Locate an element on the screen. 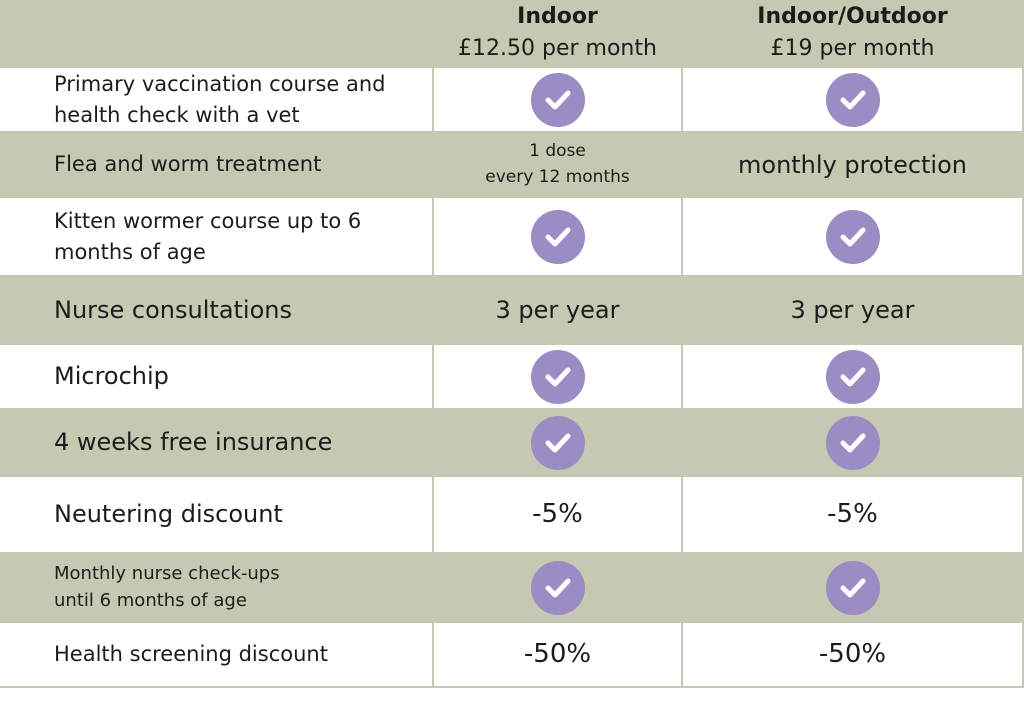  table-row: Nurse consultations 3 per year 3 per year is located at coordinates (512, 310).